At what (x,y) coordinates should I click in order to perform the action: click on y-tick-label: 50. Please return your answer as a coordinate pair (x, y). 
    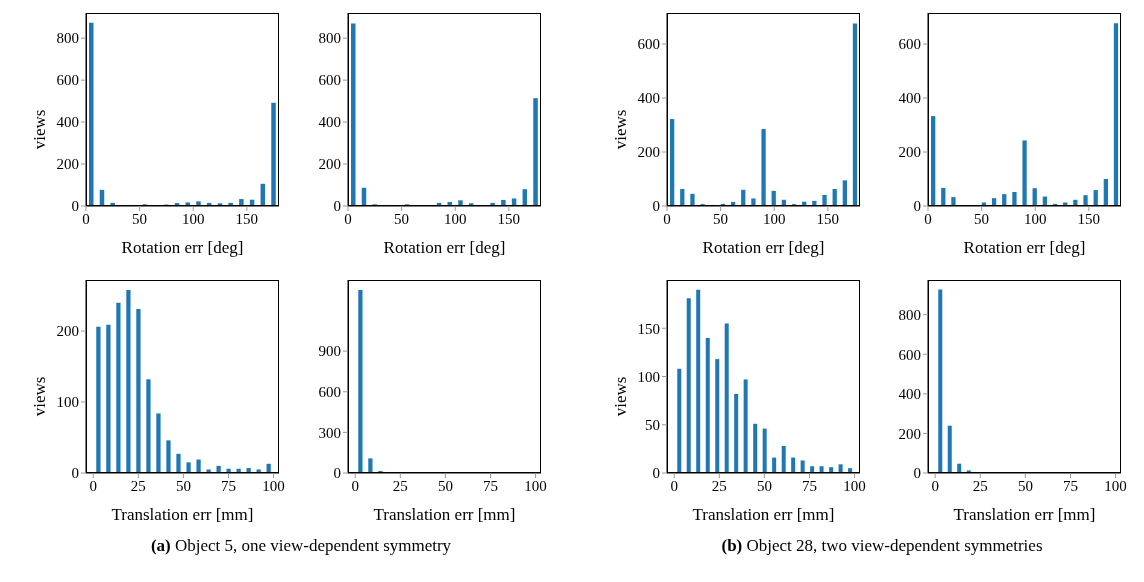
    Looking at the image, I should click on (652, 425).